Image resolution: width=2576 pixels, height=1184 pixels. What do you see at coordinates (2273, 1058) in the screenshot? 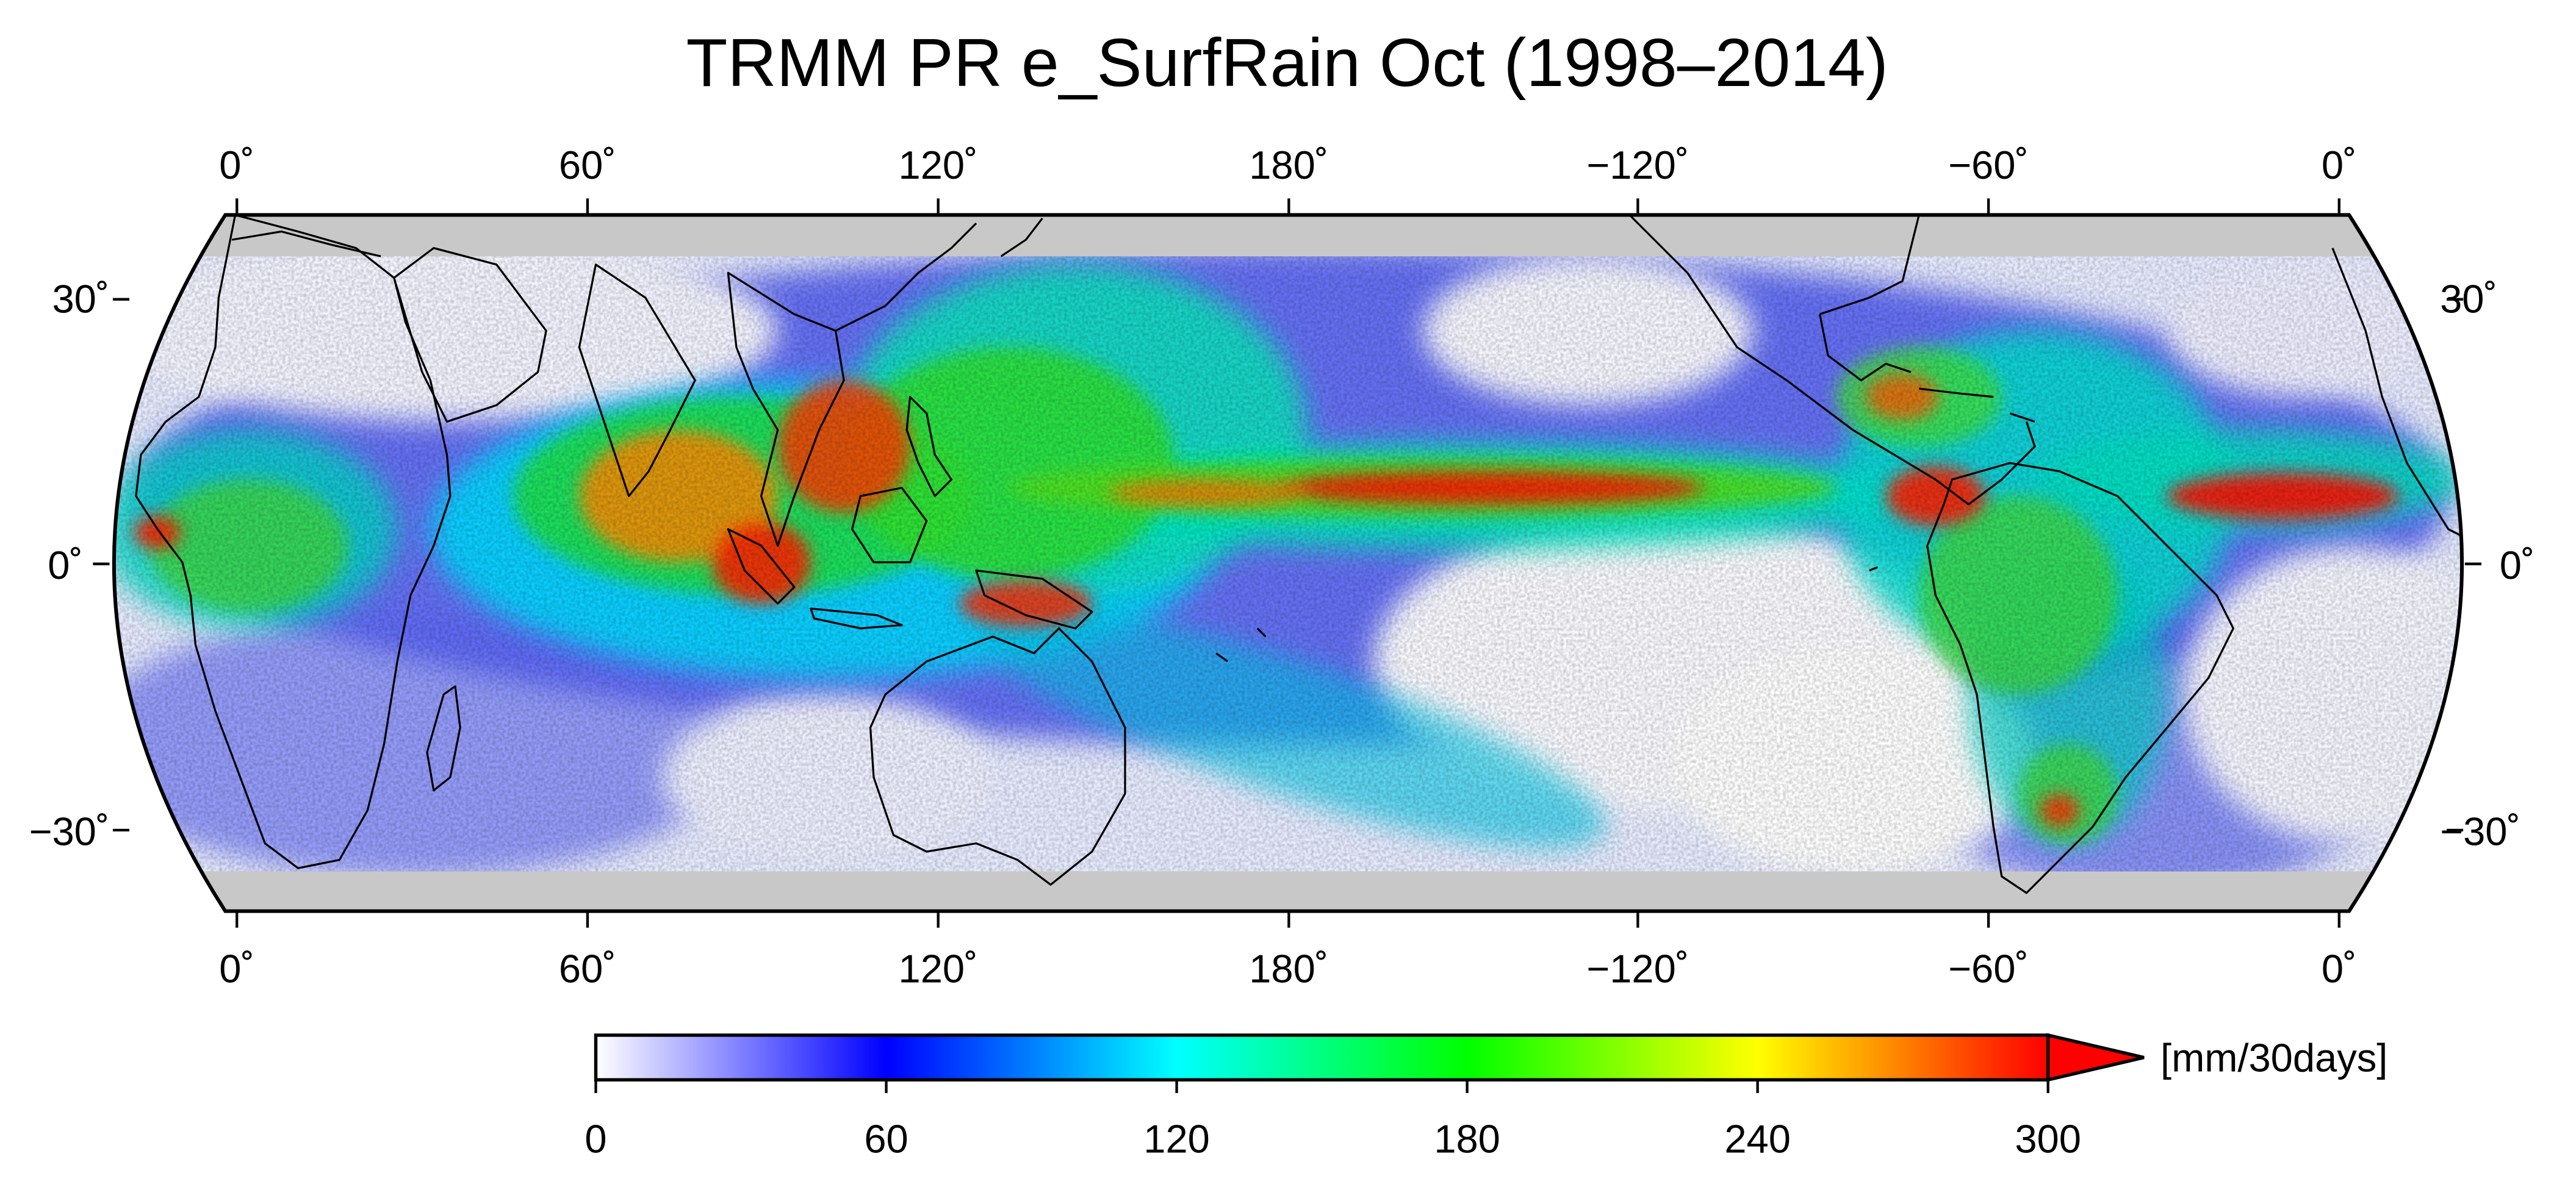
I see `colorbar-unit-label: [mm/30days]` at bounding box center [2273, 1058].